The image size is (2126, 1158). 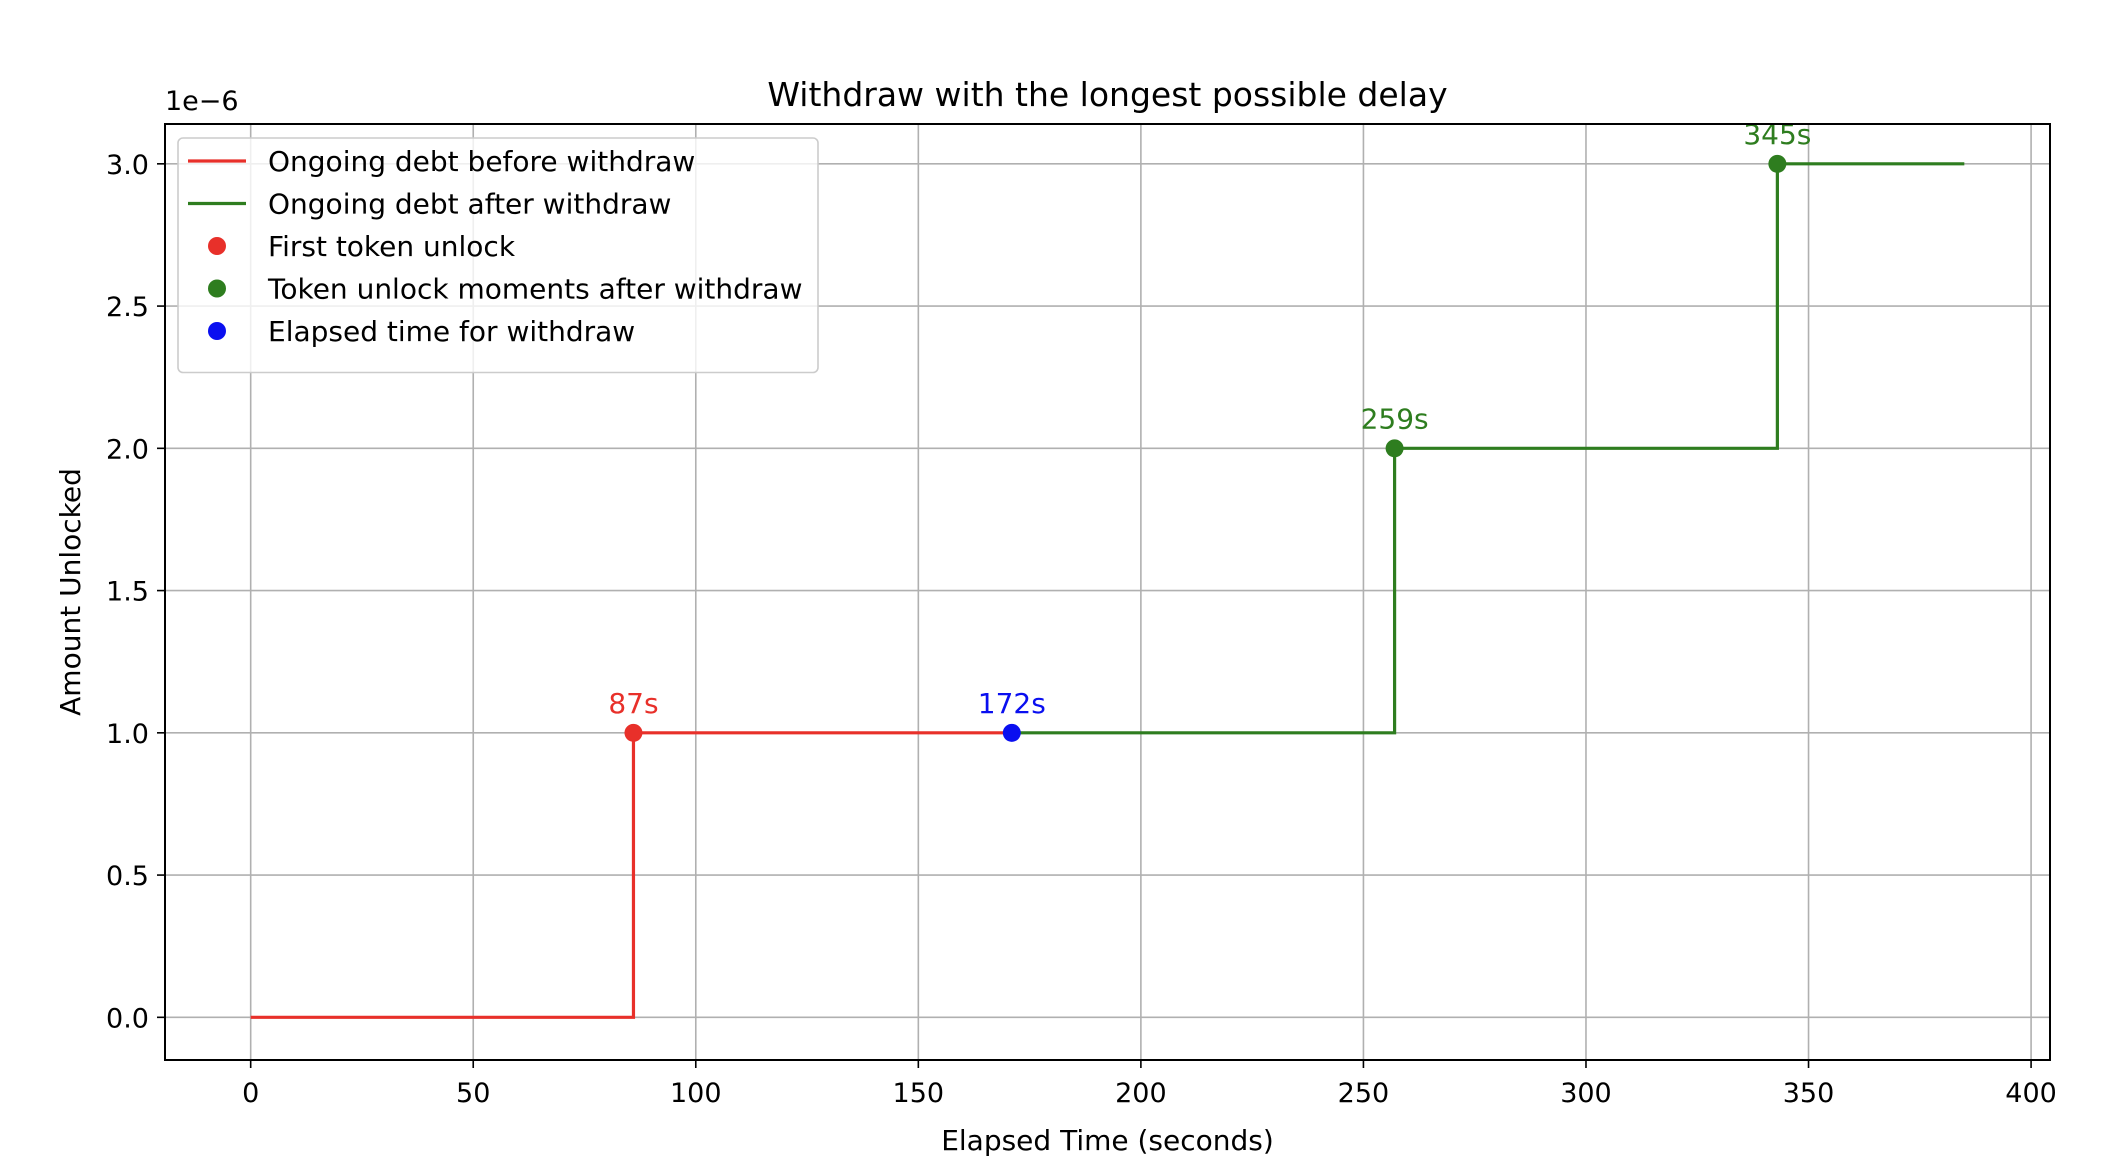 I want to click on x-tick-label: 0, so click(x=250, y=1093).